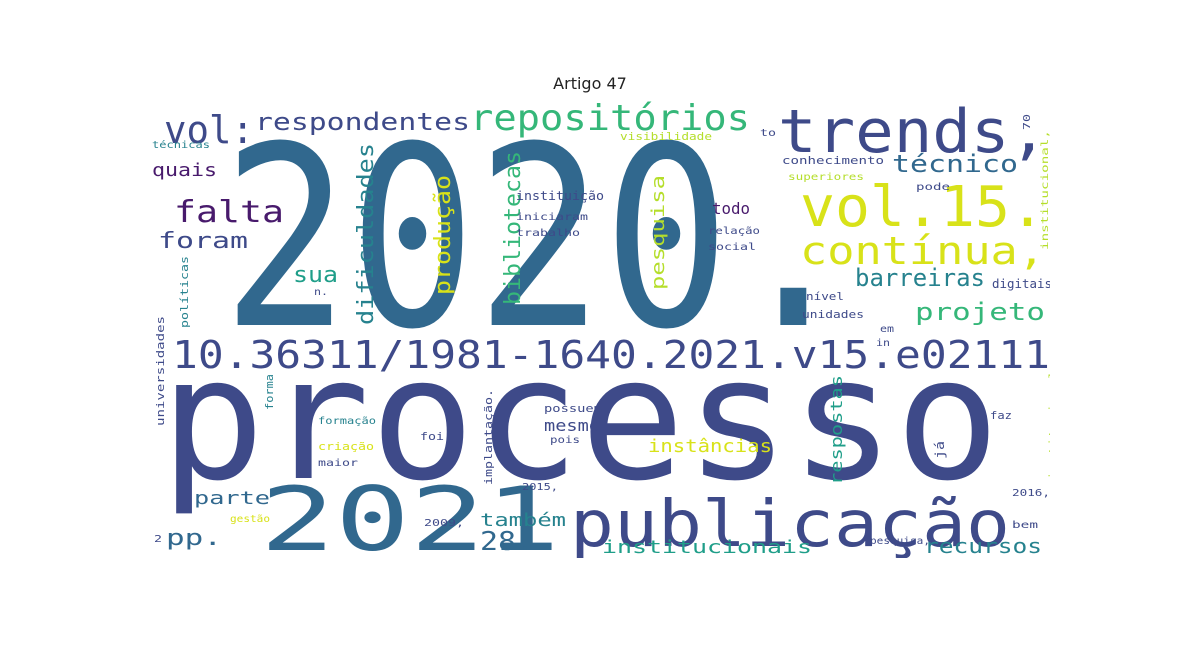 The width and height of the screenshot is (1180, 650). What do you see at coordinates (734, 231) in the screenshot?
I see `word-cloud-word: relação` at bounding box center [734, 231].